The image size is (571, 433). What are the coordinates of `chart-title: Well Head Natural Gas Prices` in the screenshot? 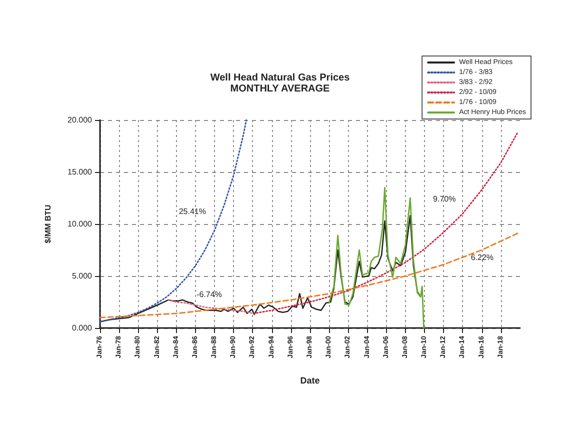 It's located at (280, 78).